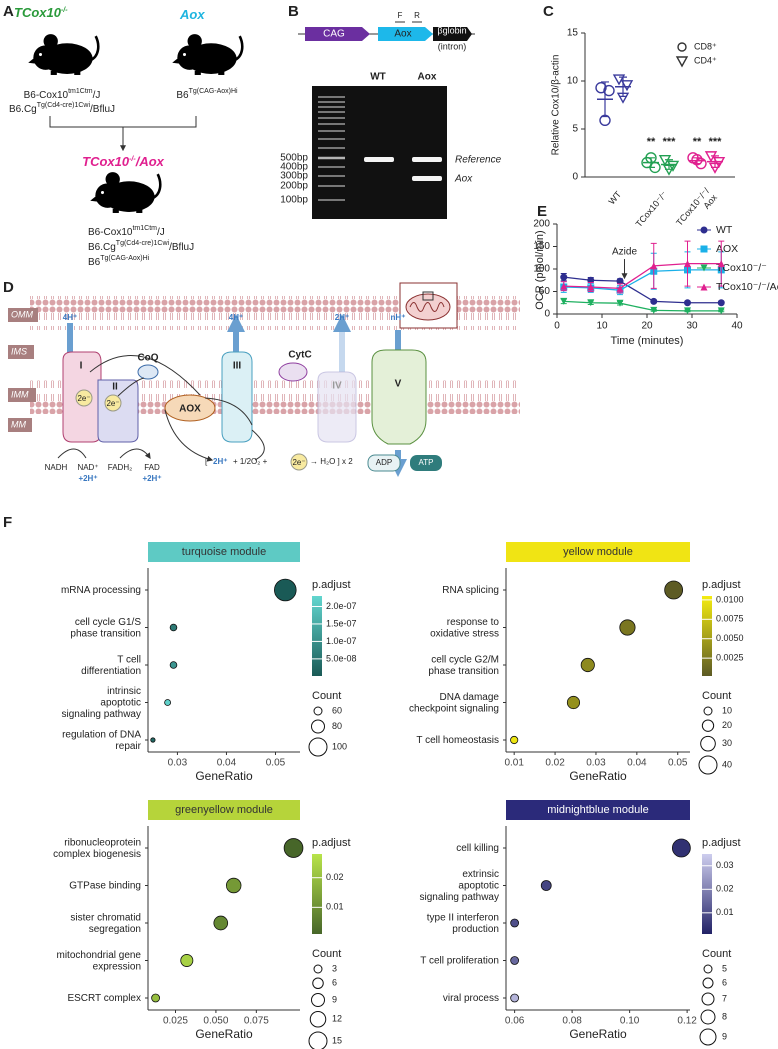 This screenshot has height=1049, width=778. What do you see at coordinates (126, 192) in the screenshot?
I see `mouse-icon` at bounding box center [126, 192].